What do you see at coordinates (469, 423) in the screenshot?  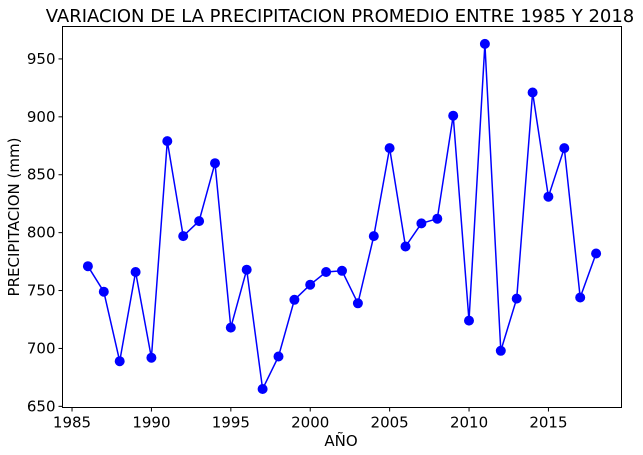 I see `x-tick-label: 2010` at bounding box center [469, 423].